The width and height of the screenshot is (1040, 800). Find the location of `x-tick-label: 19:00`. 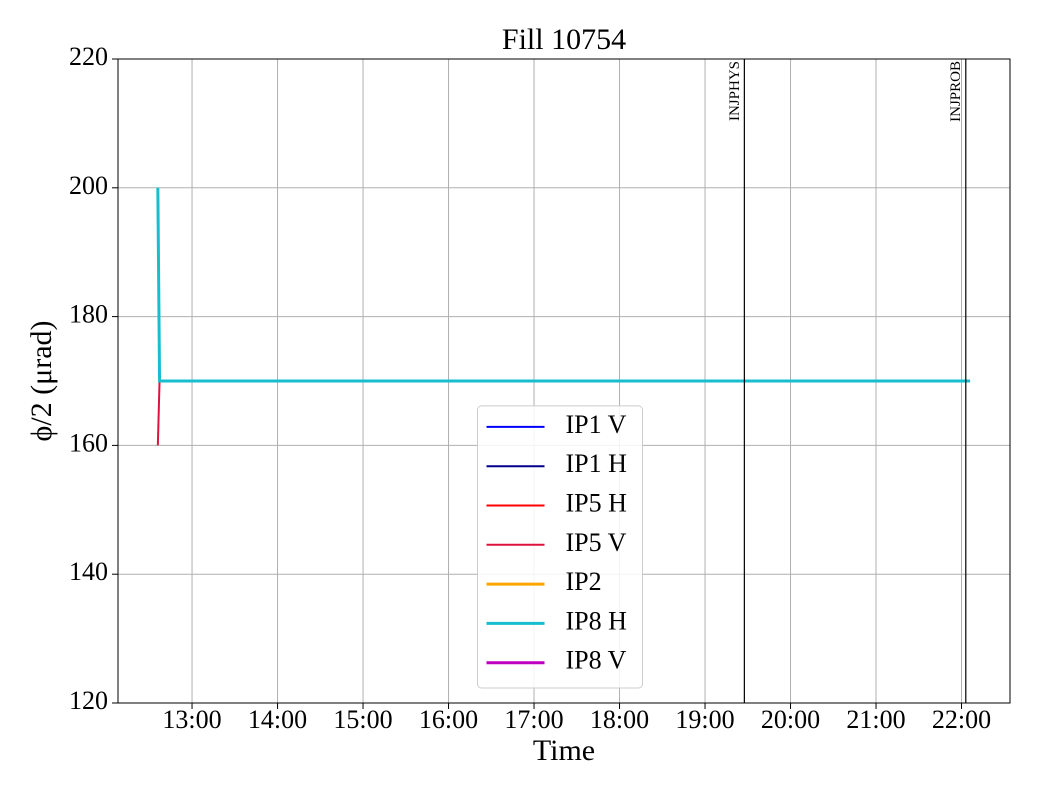

x-tick-label: 19:00 is located at coordinates (704, 719).